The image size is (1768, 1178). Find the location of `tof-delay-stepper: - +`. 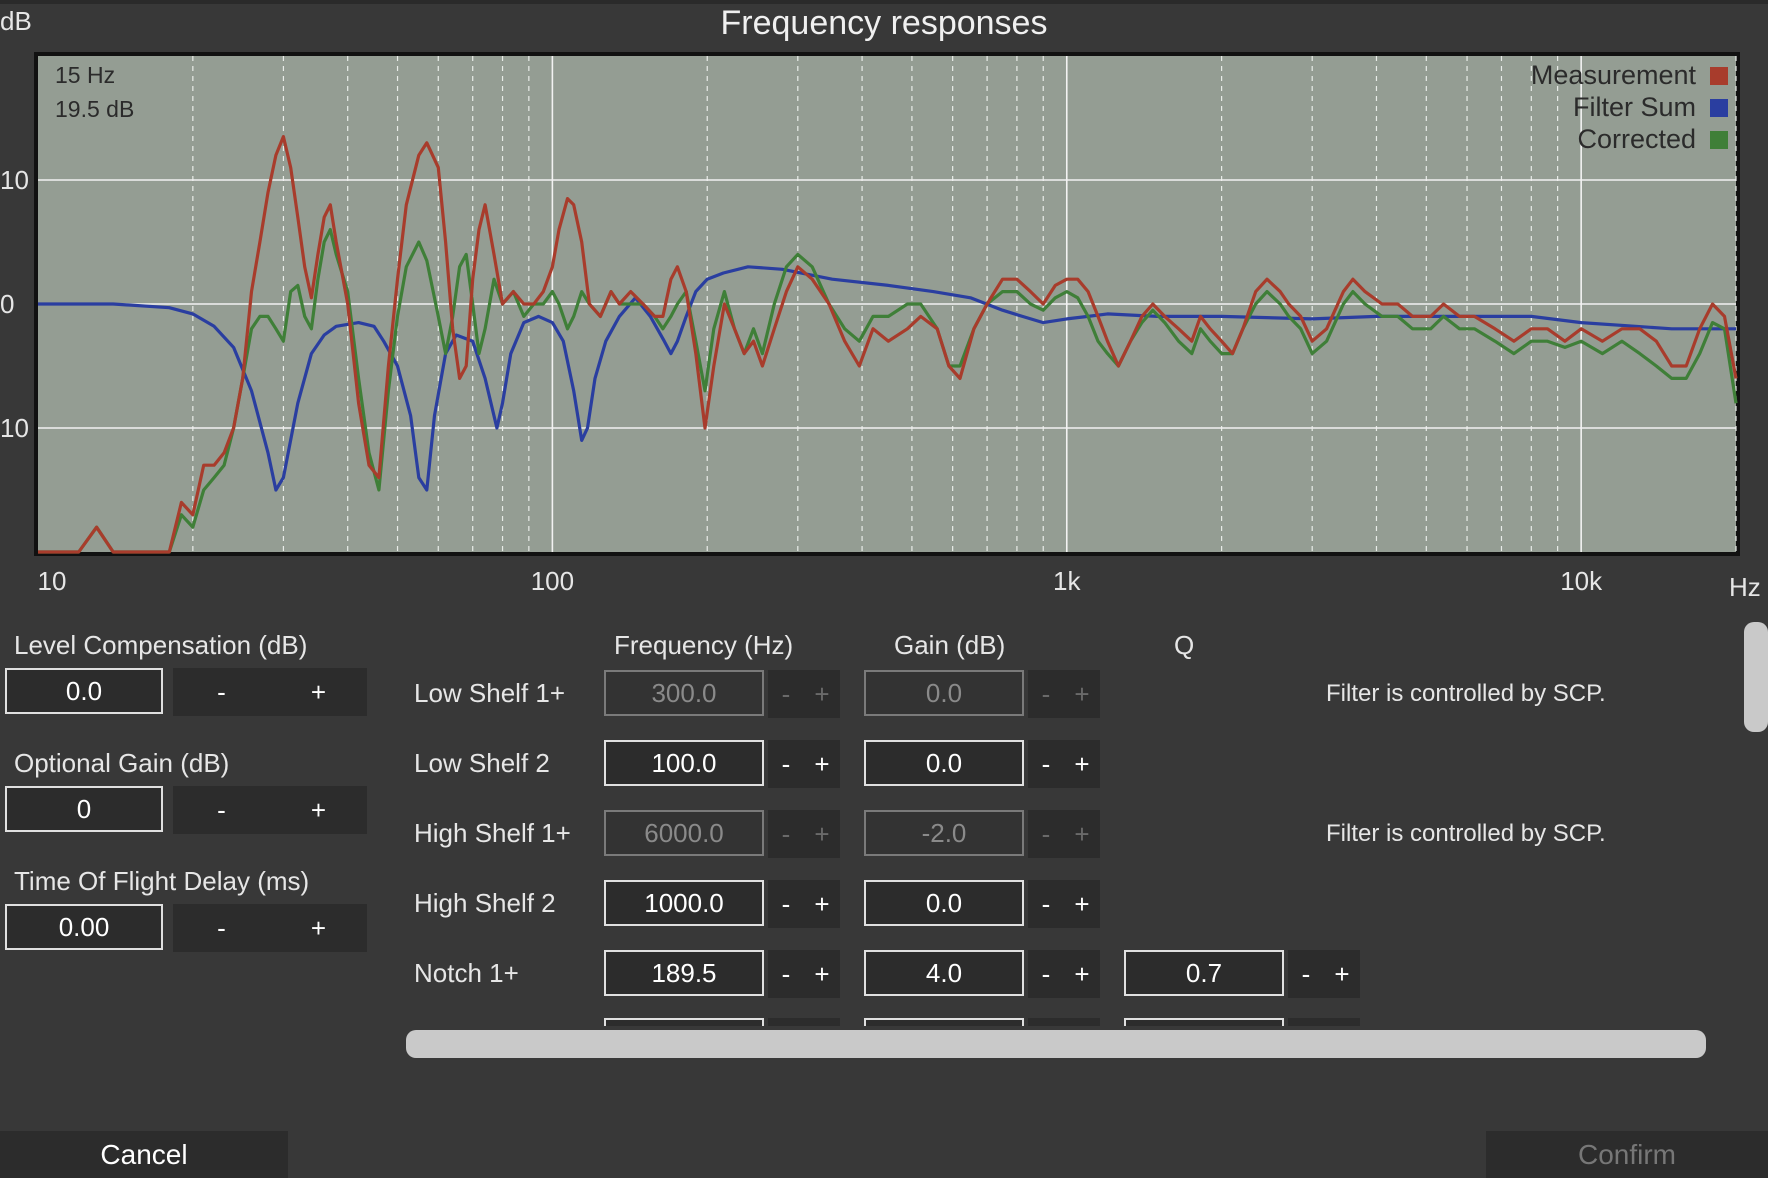

tof-delay-stepper: - + is located at coordinates (270, 928).